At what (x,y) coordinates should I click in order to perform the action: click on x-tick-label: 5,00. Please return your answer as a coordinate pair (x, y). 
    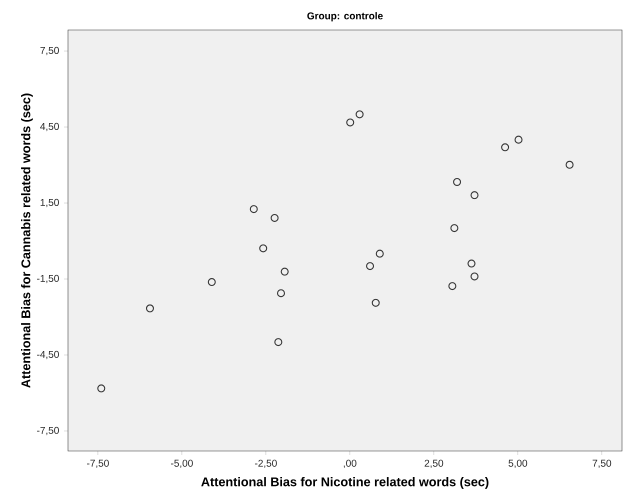
    Looking at the image, I should click on (518, 464).